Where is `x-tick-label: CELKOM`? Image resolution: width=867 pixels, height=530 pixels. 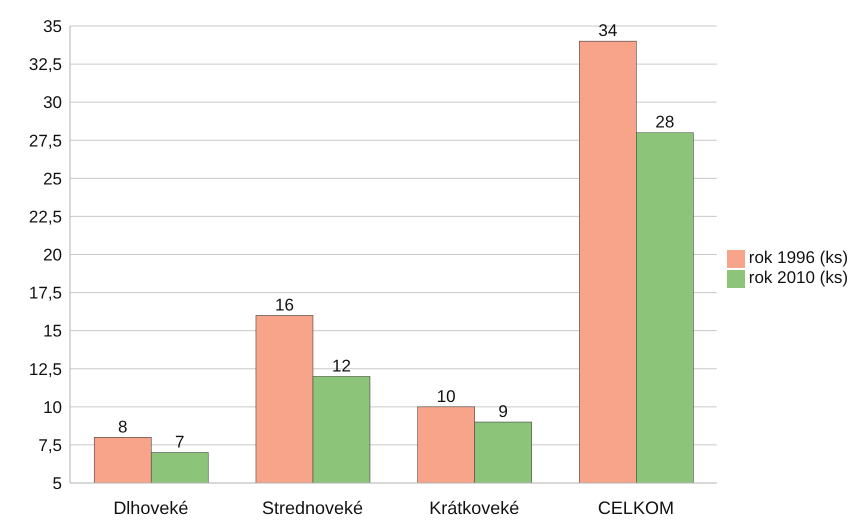 x-tick-label: CELKOM is located at coordinates (636, 508).